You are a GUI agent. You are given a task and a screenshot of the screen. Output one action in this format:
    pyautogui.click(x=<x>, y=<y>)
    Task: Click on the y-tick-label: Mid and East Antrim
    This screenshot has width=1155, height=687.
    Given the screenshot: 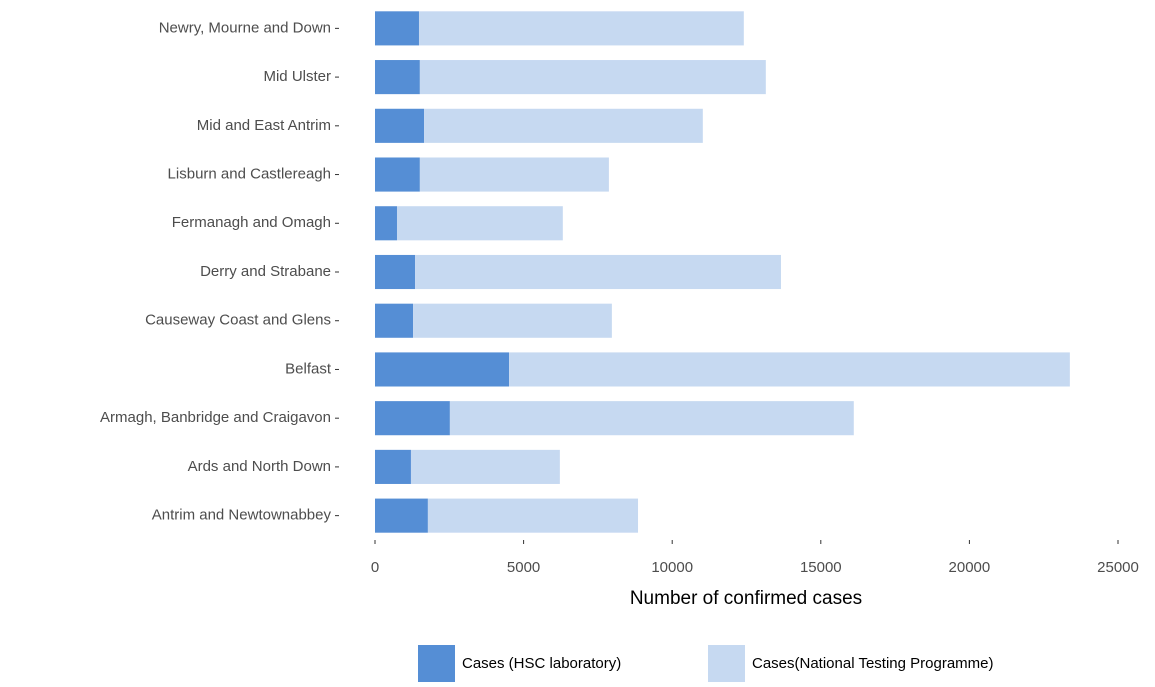 What is the action you would take?
    pyautogui.click(x=264, y=125)
    